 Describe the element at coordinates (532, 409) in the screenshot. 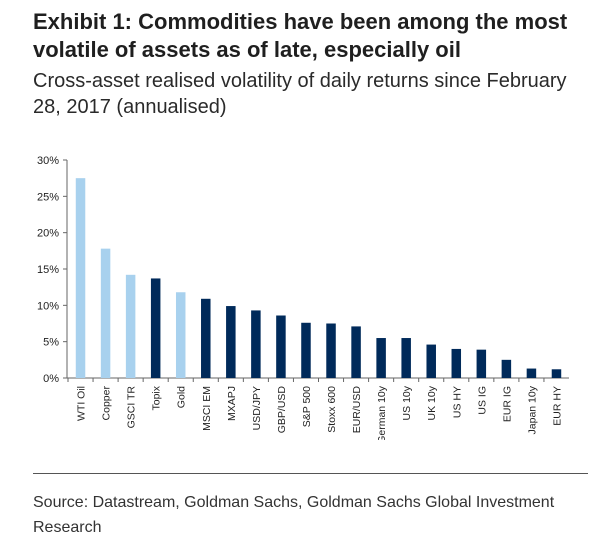

I see `x-tick-label: Japan 10y` at that location.